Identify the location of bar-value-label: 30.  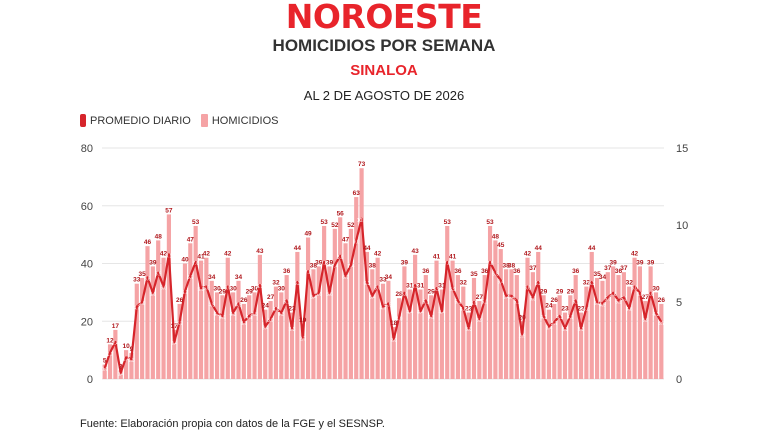
(282, 288).